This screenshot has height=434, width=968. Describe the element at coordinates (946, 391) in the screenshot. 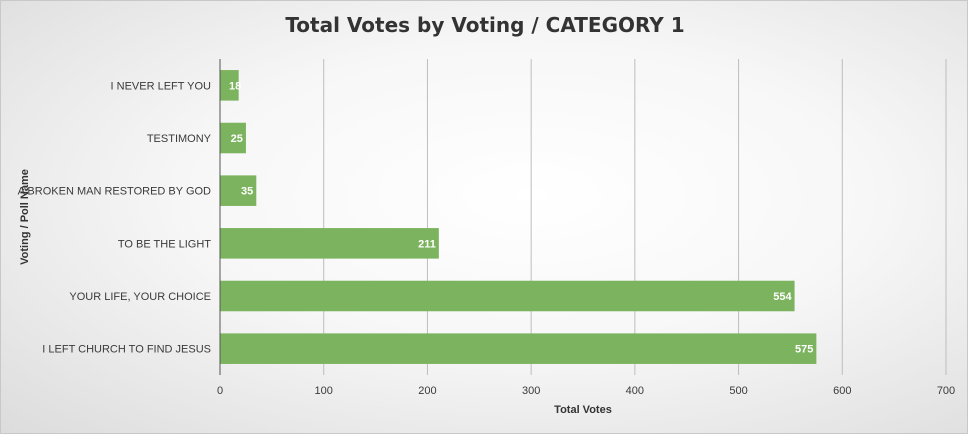

I see `x-tick-label: 700` at that location.